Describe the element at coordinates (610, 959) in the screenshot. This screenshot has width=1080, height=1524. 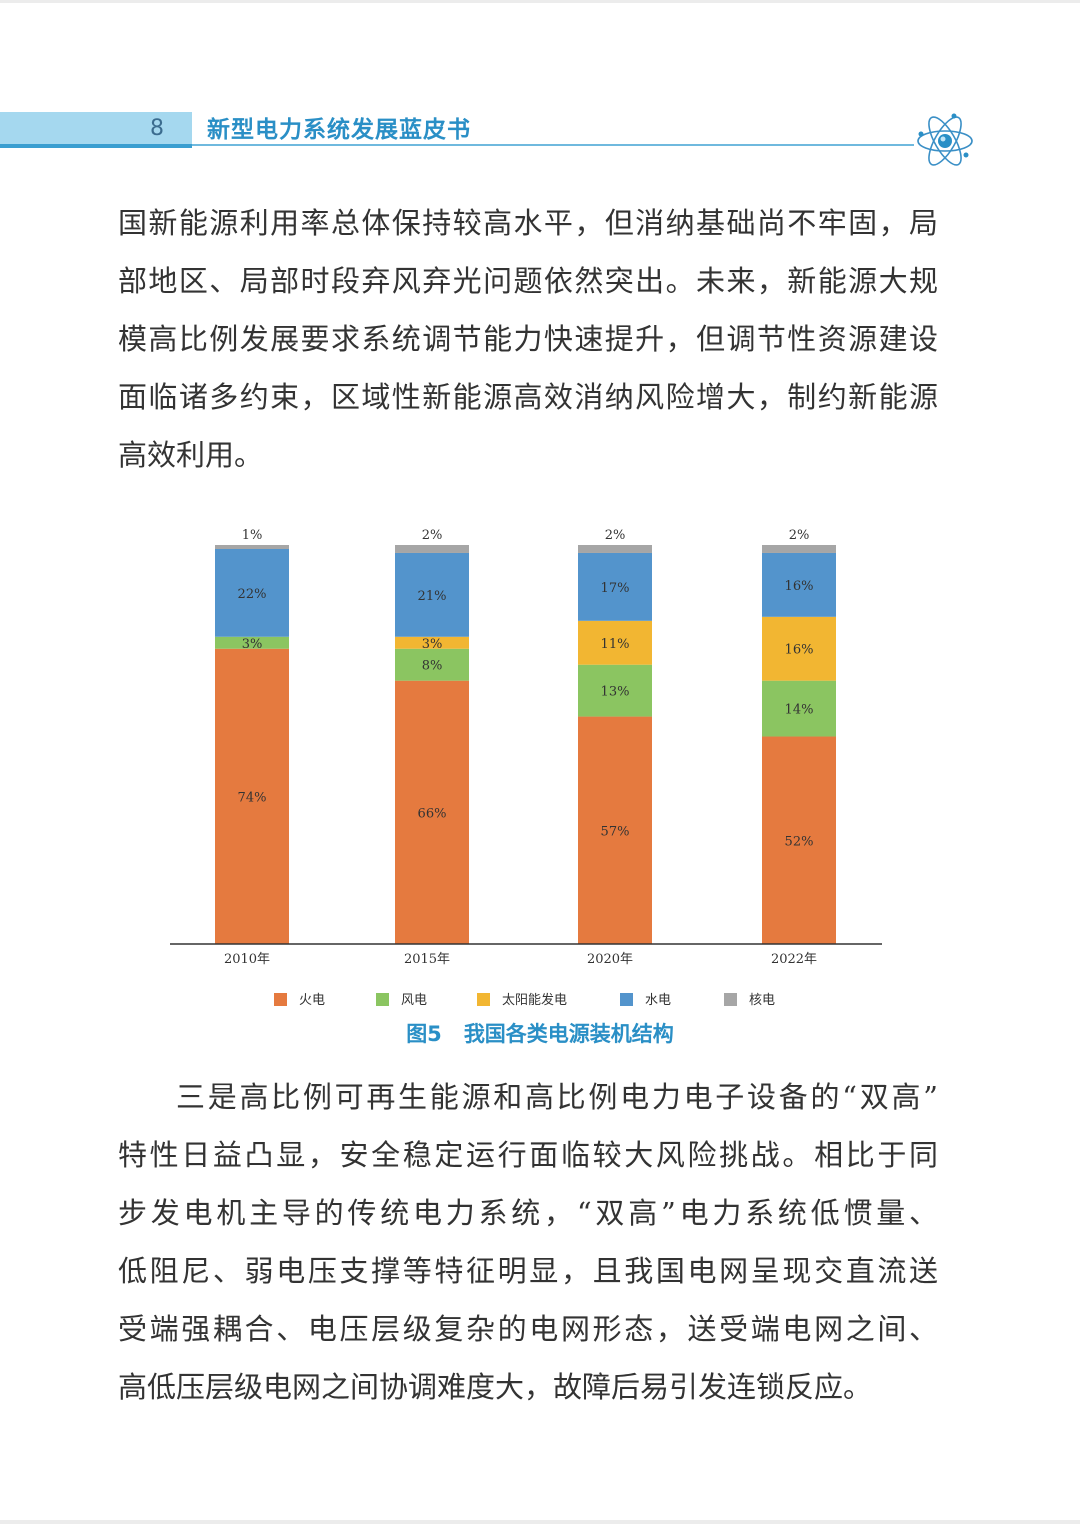
I see `x-tick-label: 2020年` at that location.